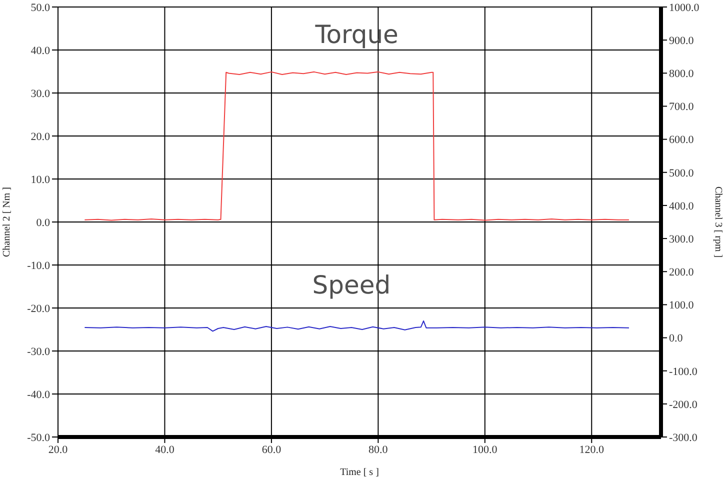  I want to click on y2-tick-label: 900.0, so click(681, 40).